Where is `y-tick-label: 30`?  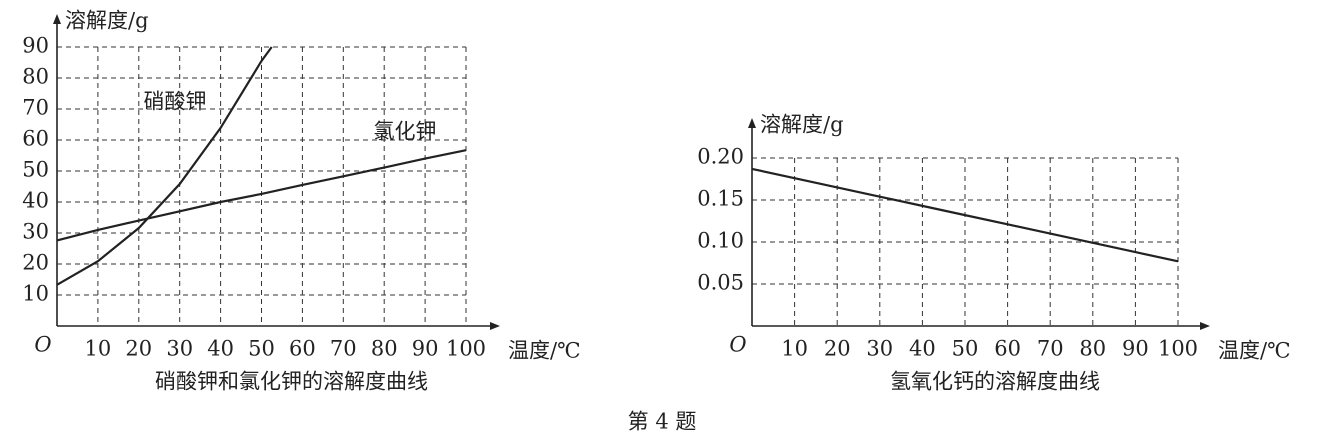 y-tick-label: 30 is located at coordinates (35, 232).